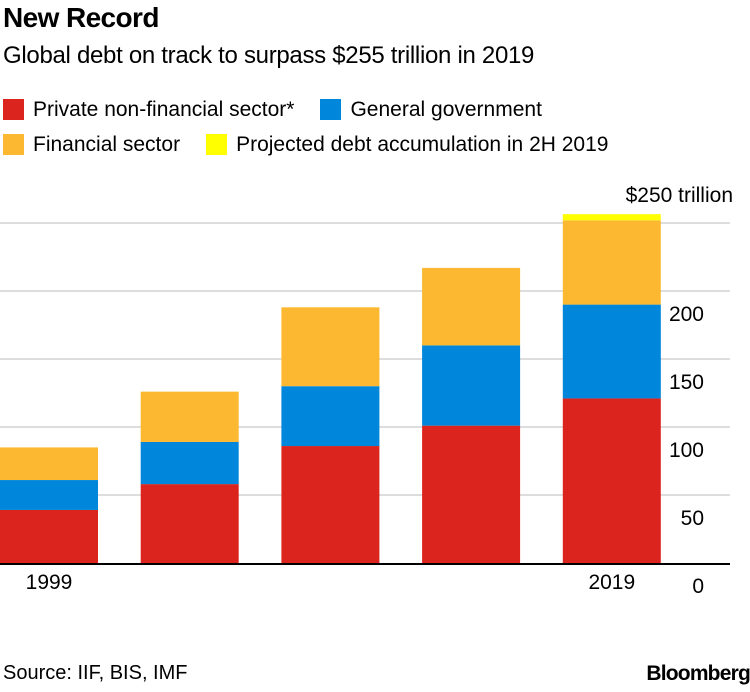  Describe the element at coordinates (13, 109) in the screenshot. I see `legend-swatch-private` at that location.